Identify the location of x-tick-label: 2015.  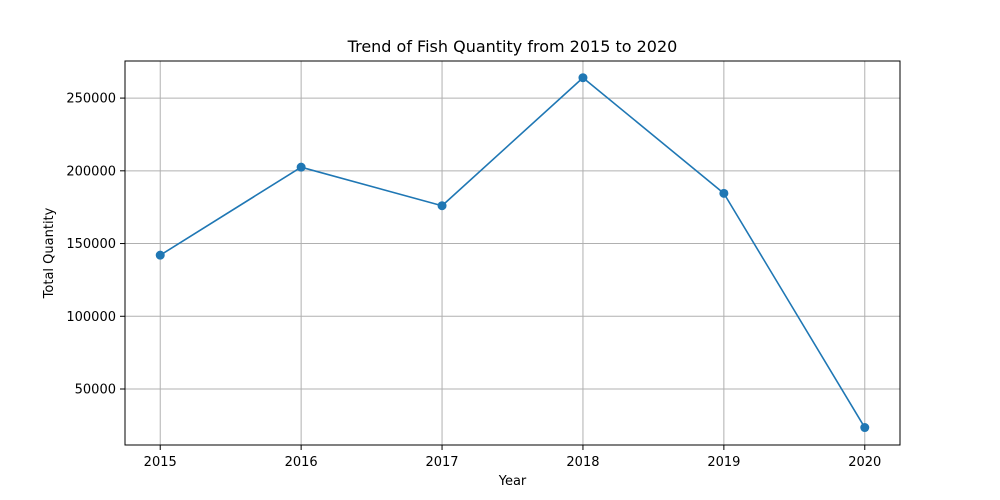
(160, 462).